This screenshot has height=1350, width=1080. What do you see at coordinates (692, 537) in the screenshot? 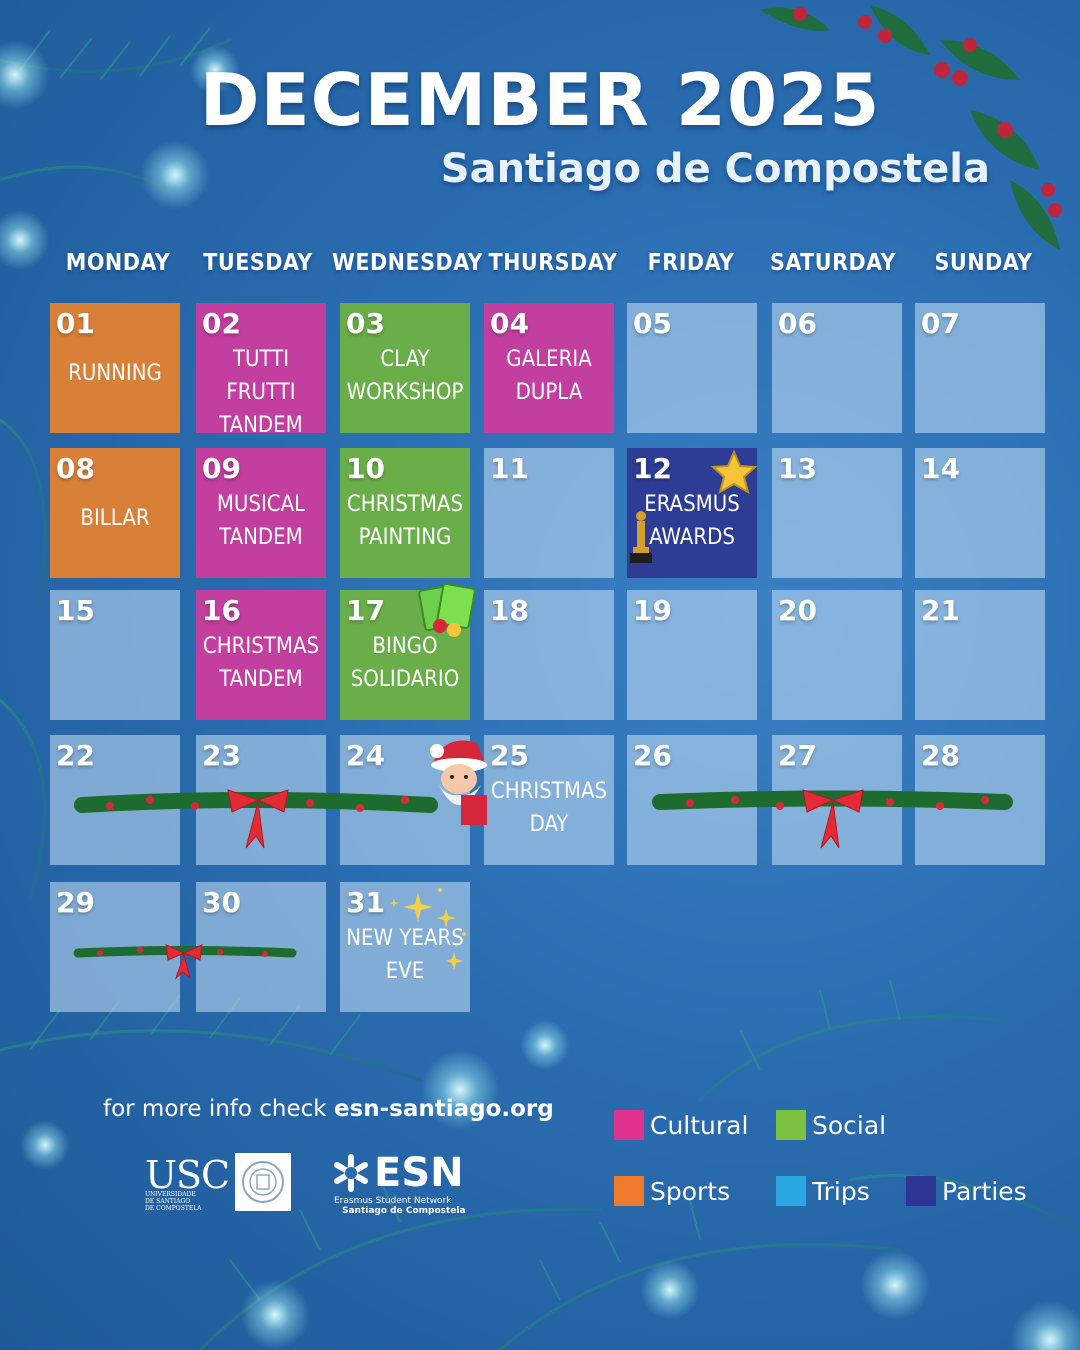
I see `event-title-line: AWARDS` at bounding box center [692, 537].